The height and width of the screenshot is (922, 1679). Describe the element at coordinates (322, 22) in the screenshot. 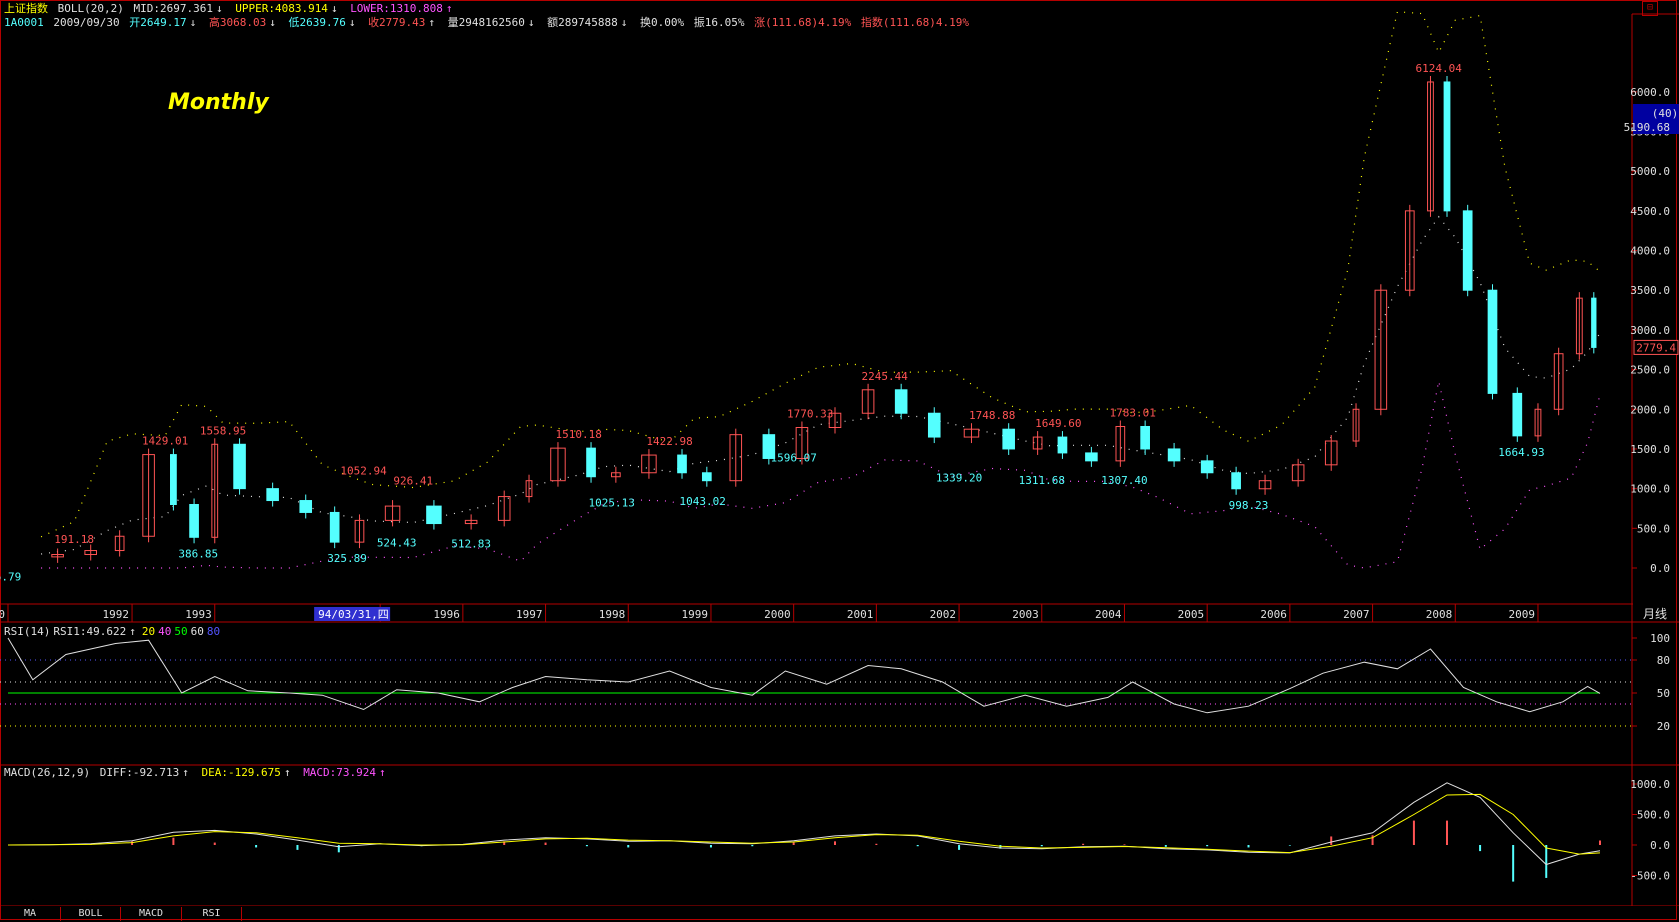

I see `low-price: 低2639.76 ↓` at that location.